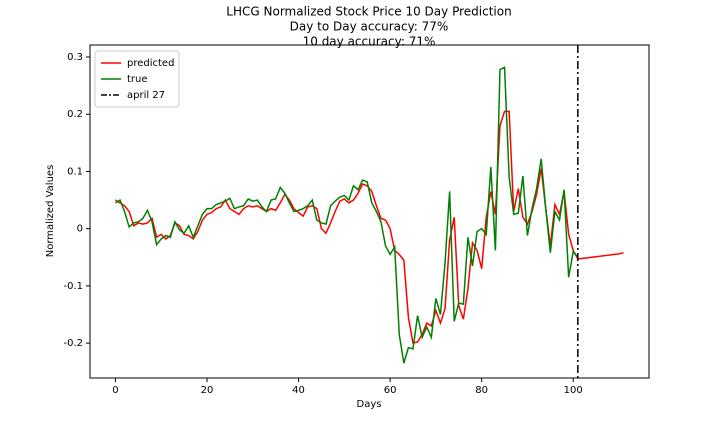 The width and height of the screenshot is (720, 432). What do you see at coordinates (369, 404) in the screenshot?
I see `x-axis-label: Days` at bounding box center [369, 404].